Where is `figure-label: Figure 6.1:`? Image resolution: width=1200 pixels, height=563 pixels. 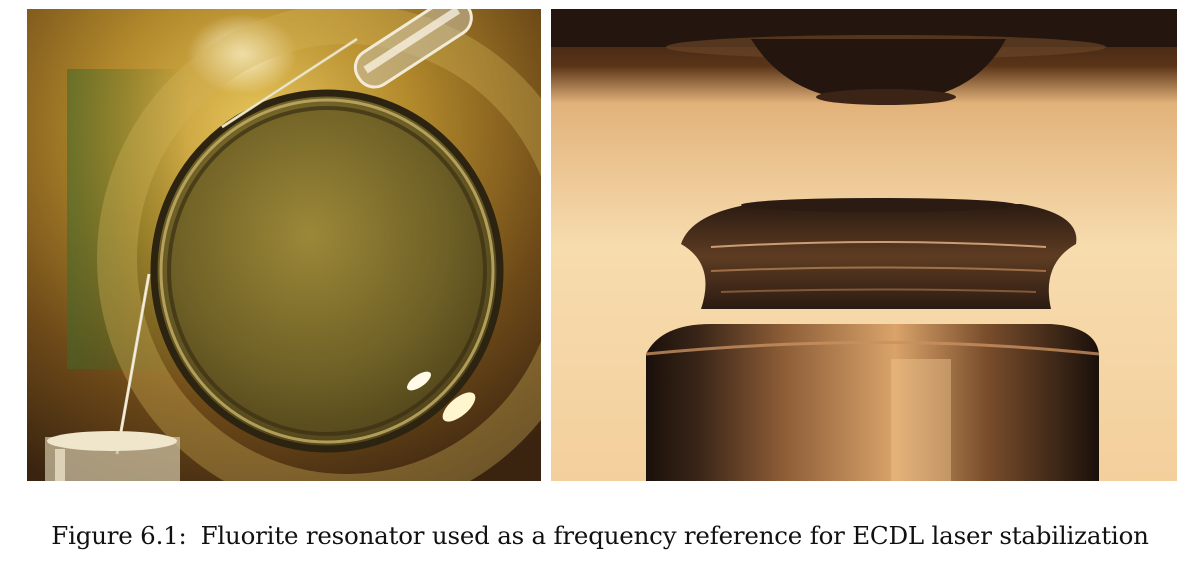 figure-label: Figure 6.1: is located at coordinates (119, 535).